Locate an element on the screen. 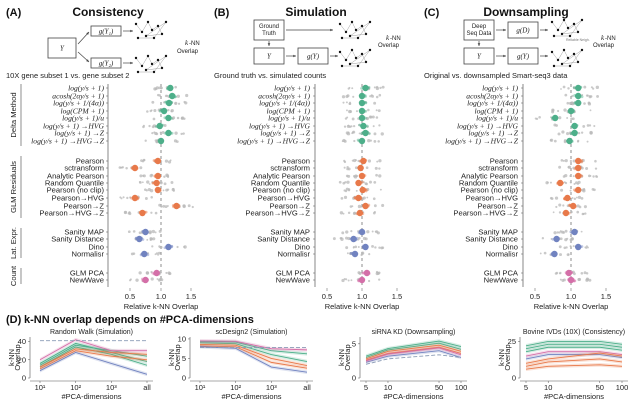 The width and height of the screenshot is (640, 406). row-label: Pearson→HVG→Z is located at coordinates (277, 213).